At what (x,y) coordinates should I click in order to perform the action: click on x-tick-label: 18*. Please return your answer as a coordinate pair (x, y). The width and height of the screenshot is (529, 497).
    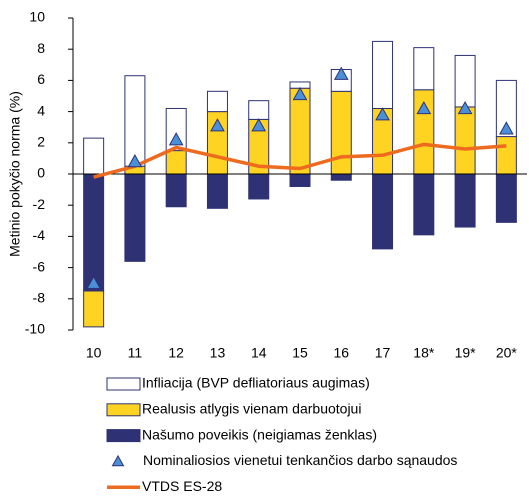
    Looking at the image, I should click on (424, 353).